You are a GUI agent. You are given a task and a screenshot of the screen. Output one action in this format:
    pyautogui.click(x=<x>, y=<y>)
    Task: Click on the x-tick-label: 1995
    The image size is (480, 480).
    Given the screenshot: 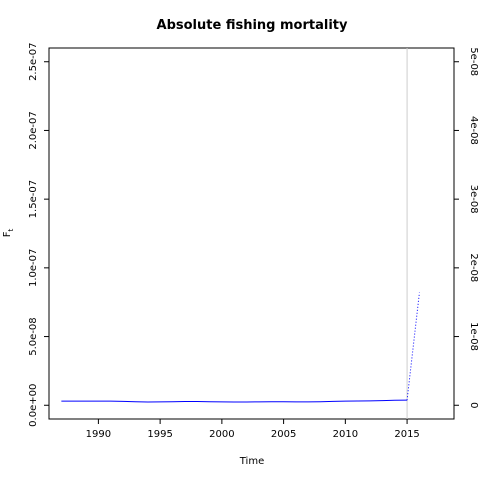 What is the action you would take?
    pyautogui.click(x=159, y=434)
    